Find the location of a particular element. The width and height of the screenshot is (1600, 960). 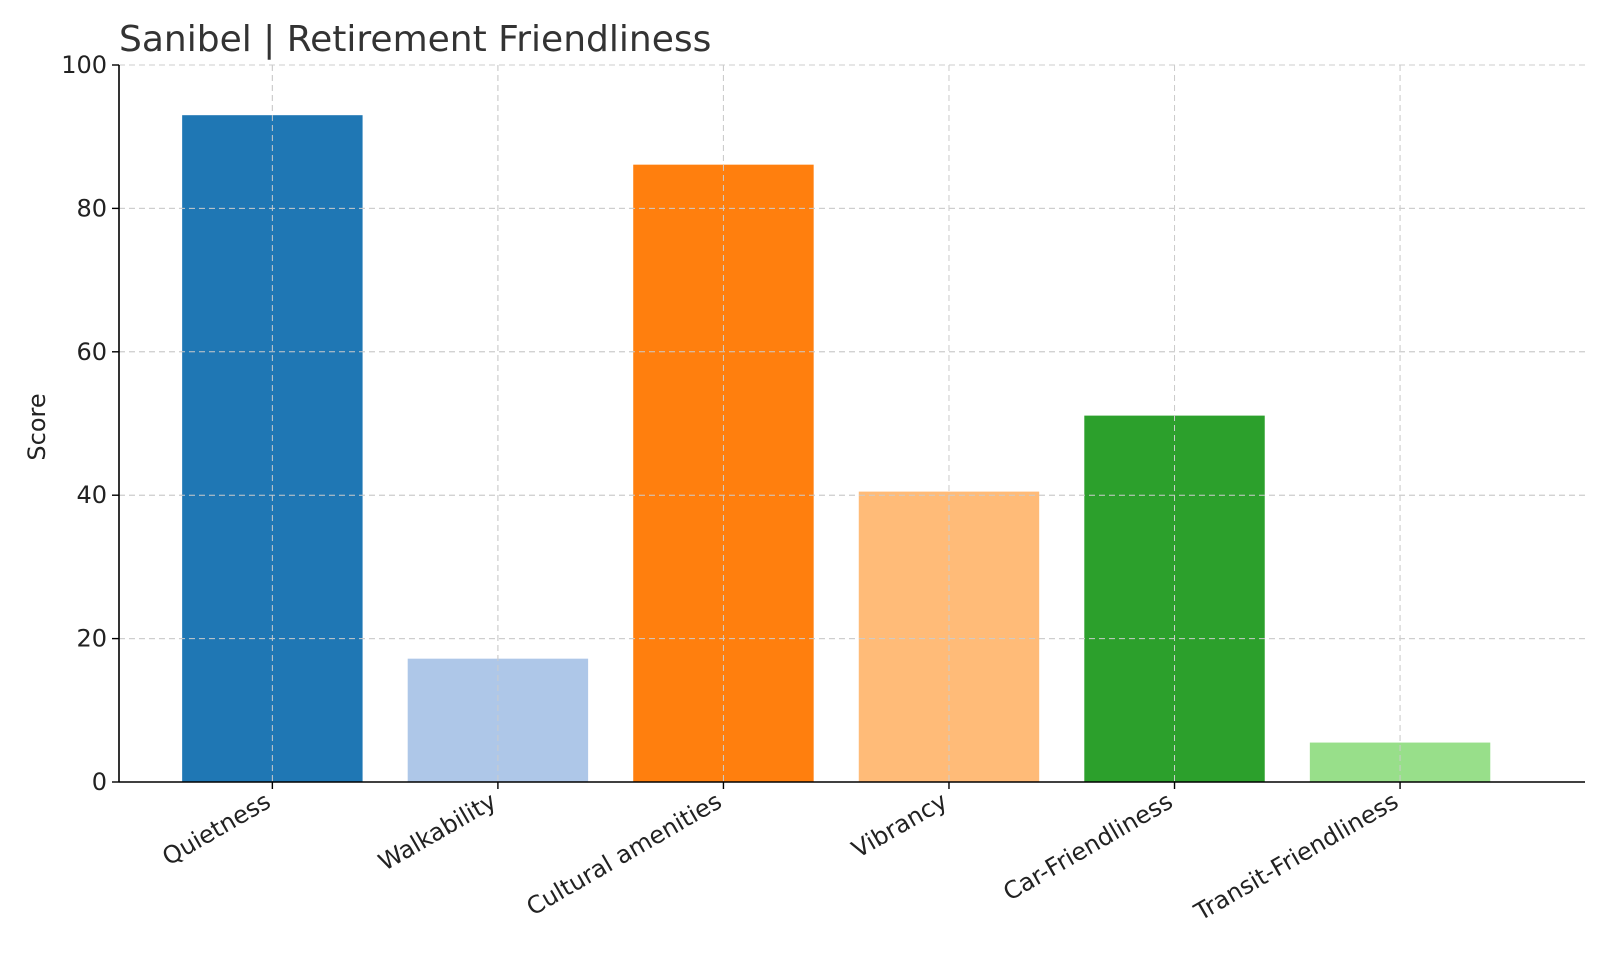

y-tick-label: 80 is located at coordinates (91, 208).